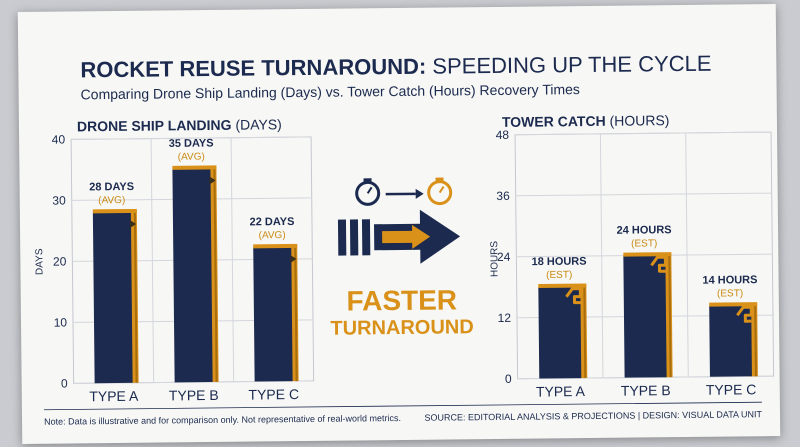  Describe the element at coordinates (114, 396) in the screenshot. I see `drone-ship-category-label: TYPE A` at that location.